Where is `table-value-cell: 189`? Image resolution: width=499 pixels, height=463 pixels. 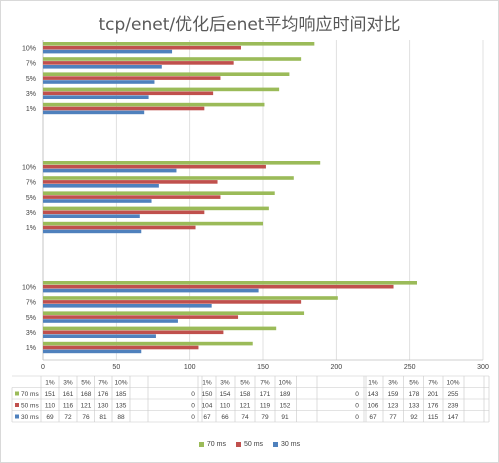 table-value-cell: 189 is located at coordinates (285, 394).